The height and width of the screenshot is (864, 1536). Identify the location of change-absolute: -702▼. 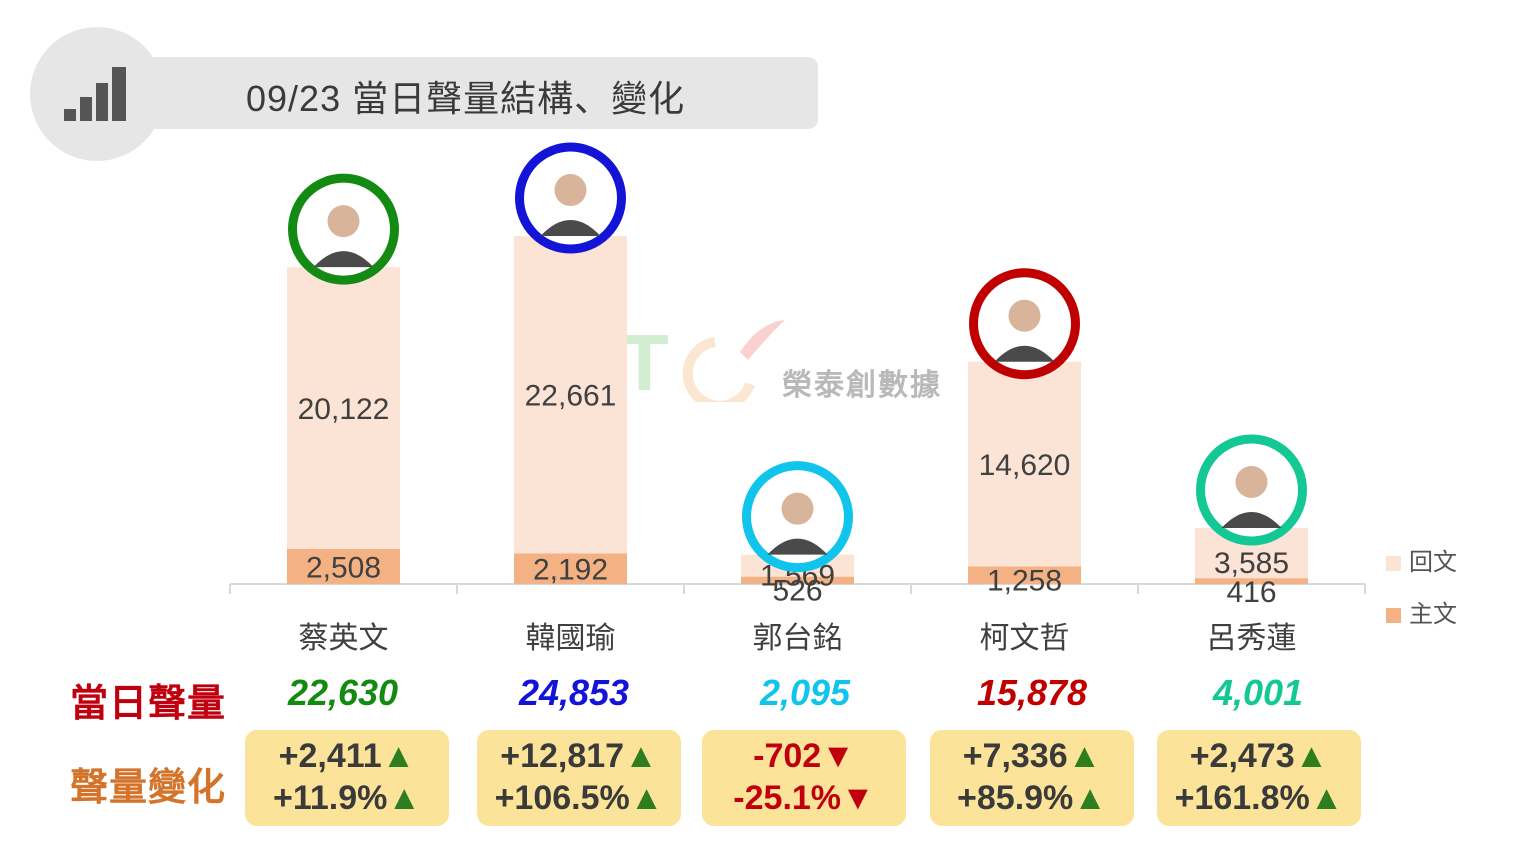
(804, 756).